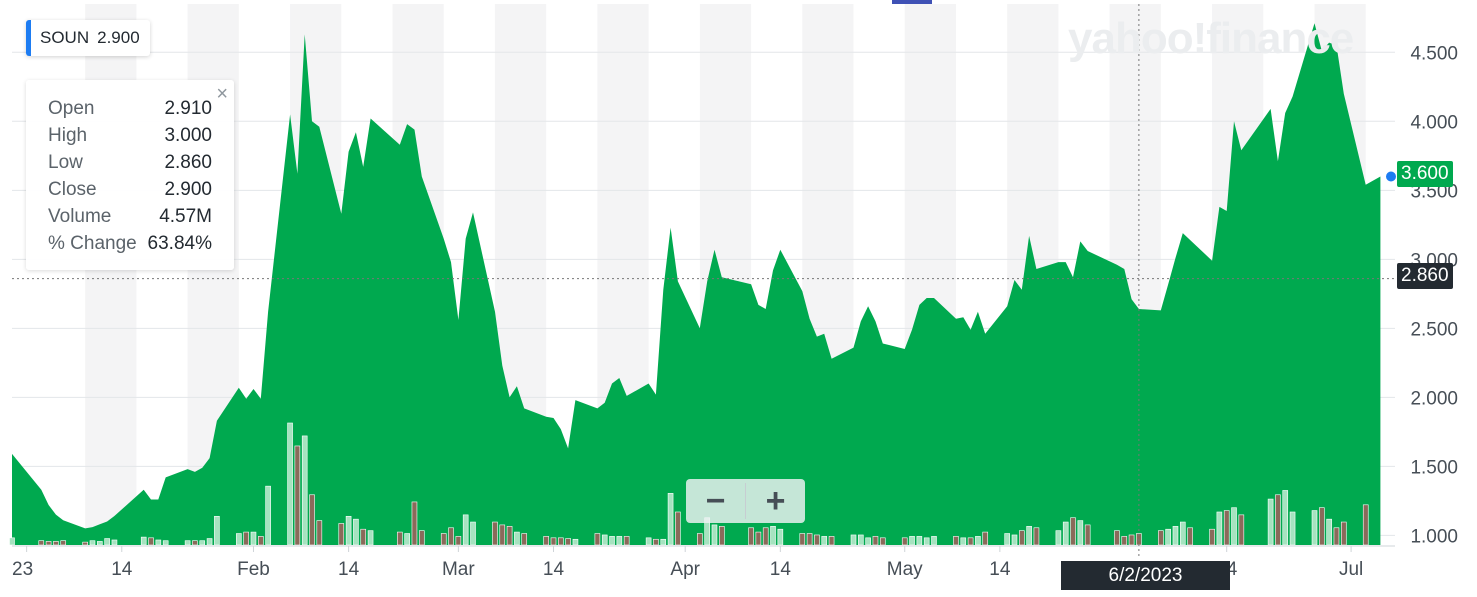 The width and height of the screenshot is (1477, 597). What do you see at coordinates (185, 216) in the screenshot?
I see `tooltip-value: 4.57M` at bounding box center [185, 216].